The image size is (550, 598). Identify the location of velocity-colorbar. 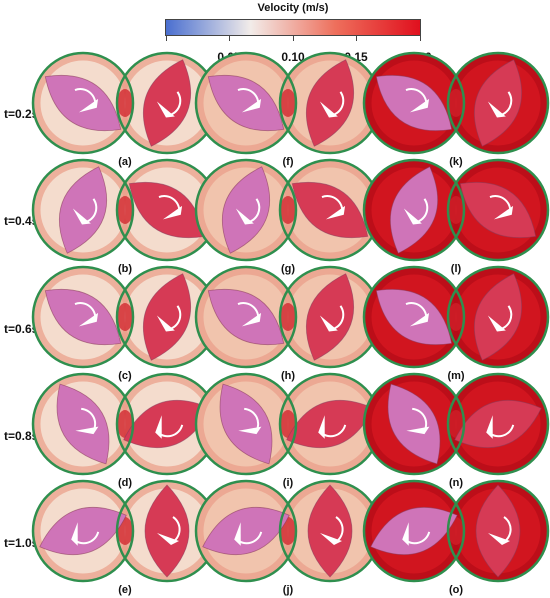
(293, 27).